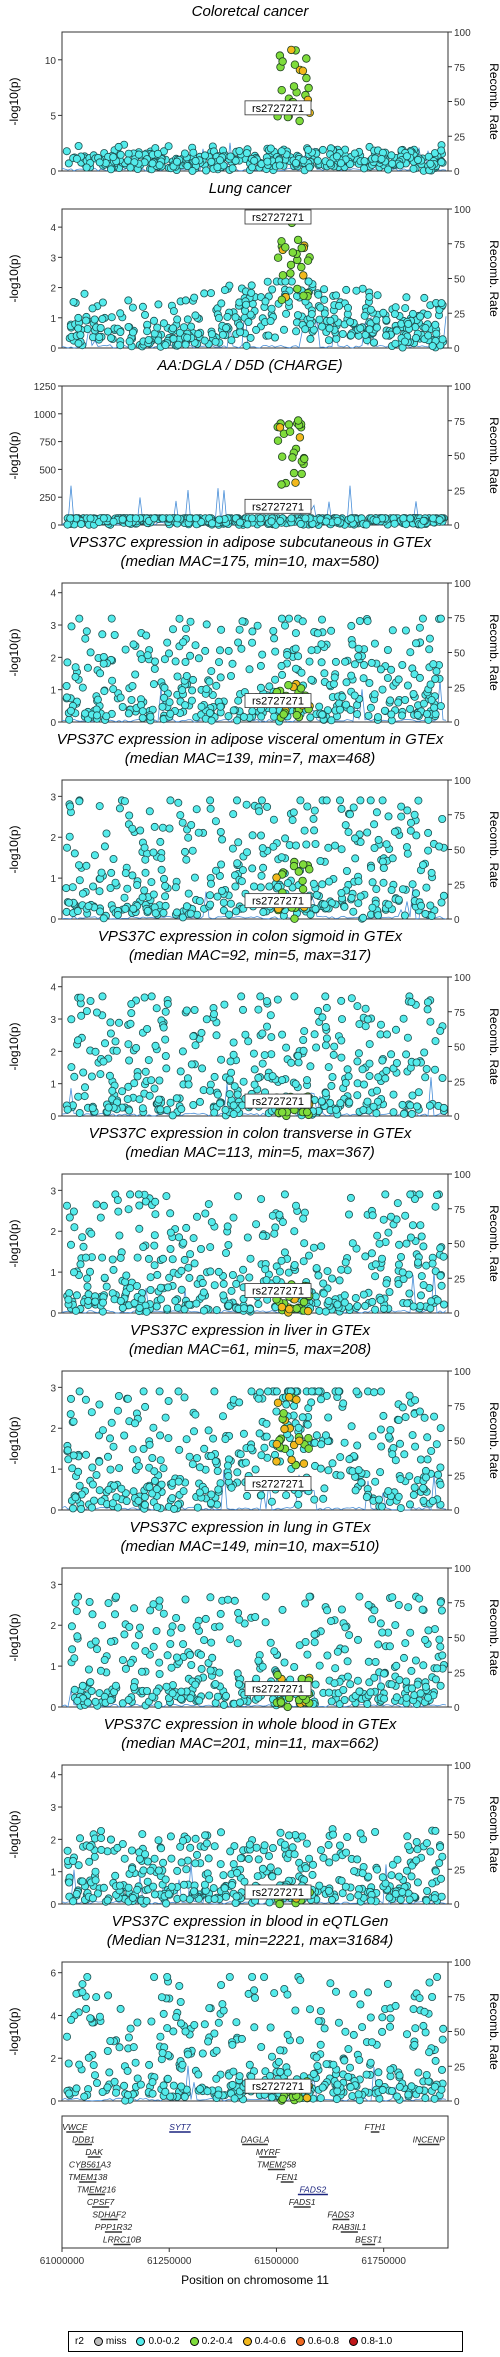 The height and width of the screenshot is (2357, 500). Describe the element at coordinates (457, 920) in the screenshot. I see `y2-tick-label: 0` at that location.